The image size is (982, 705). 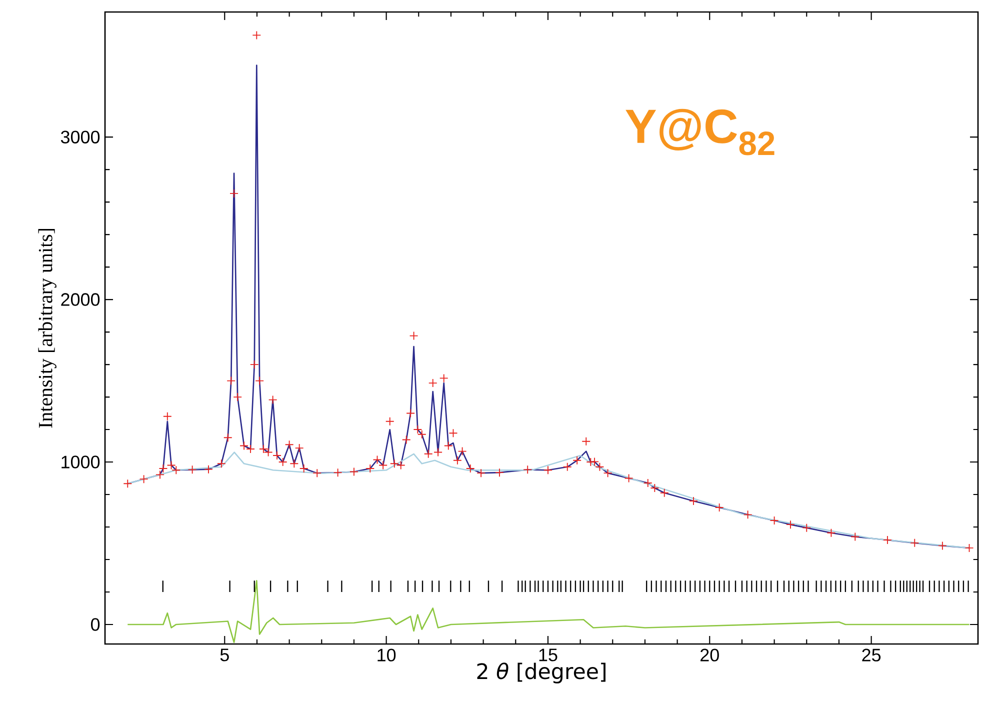 I want to click on y-tick-label: 2000, so click(x=80, y=299).